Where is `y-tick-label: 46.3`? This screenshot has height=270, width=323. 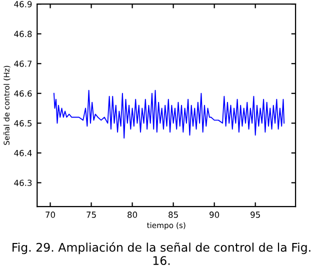 y-tick-label: 46.3 is located at coordinates (23, 183).